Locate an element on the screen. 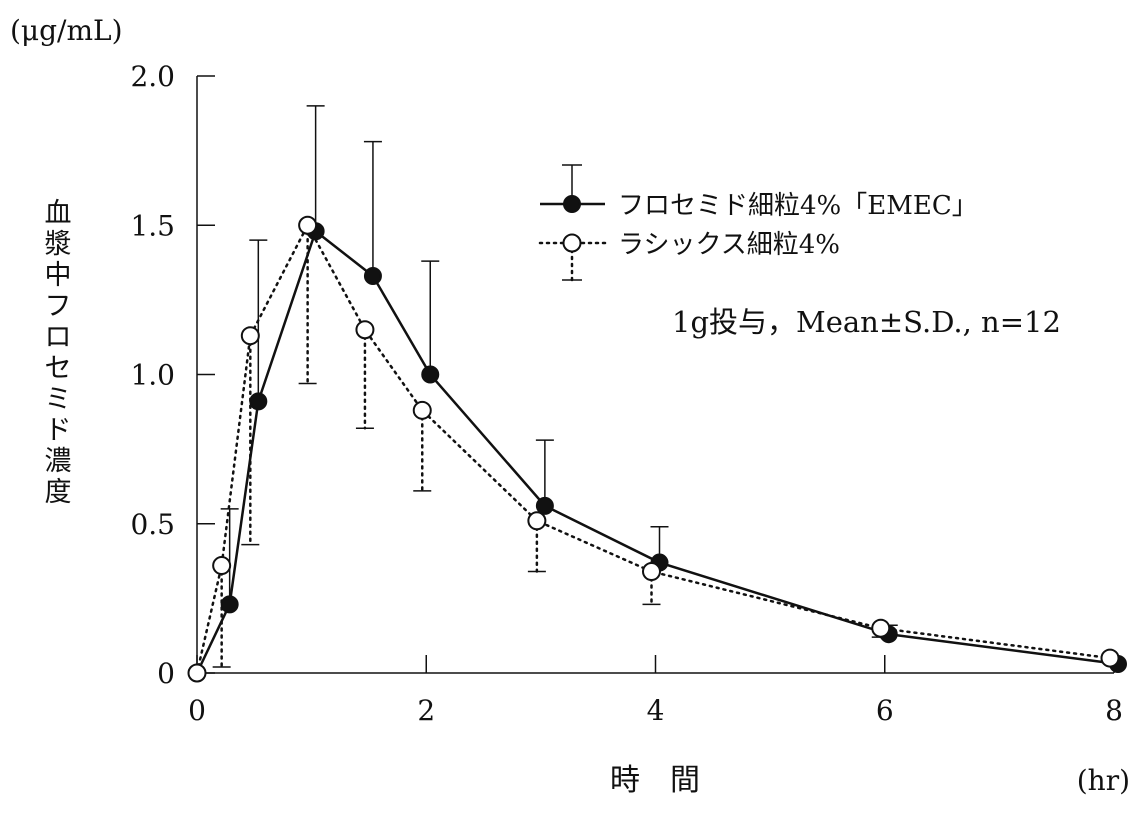 The width and height of the screenshot is (1141, 815). annotation-text: 1g投与，Mean±S.D., n=12 is located at coordinates (866, 322).